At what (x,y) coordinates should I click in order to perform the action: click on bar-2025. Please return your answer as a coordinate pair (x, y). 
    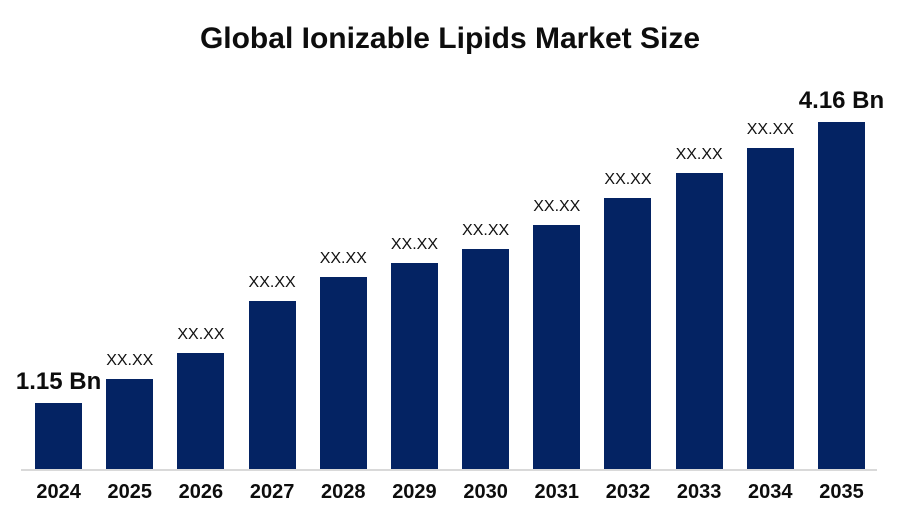
    Looking at the image, I should click on (130, 424).